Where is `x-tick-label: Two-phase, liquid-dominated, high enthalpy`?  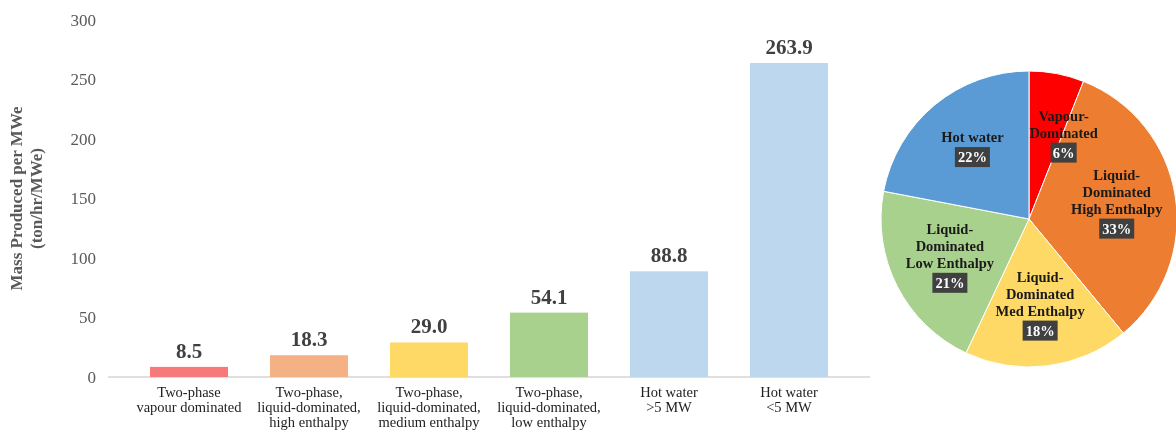
x-tick-label: Two-phase, liquid-dominated, high enthalpy is located at coordinates (309, 407).